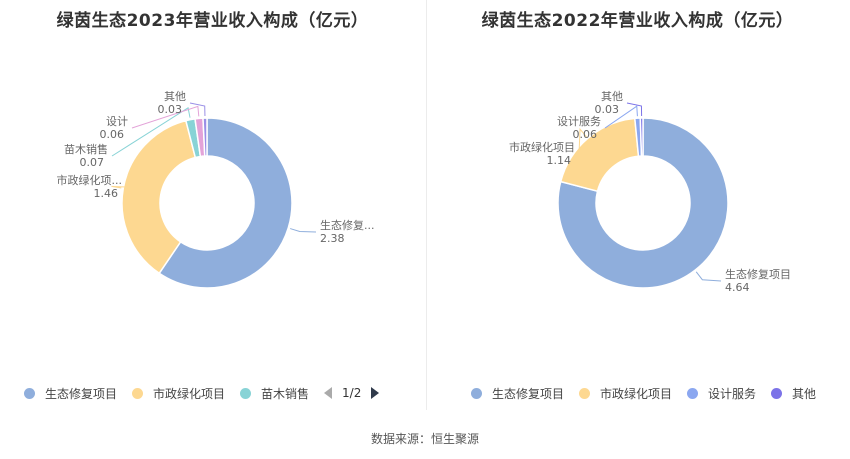  What do you see at coordinates (579, 121) in the screenshot?
I see `slice-label: 设计服务` at bounding box center [579, 121].